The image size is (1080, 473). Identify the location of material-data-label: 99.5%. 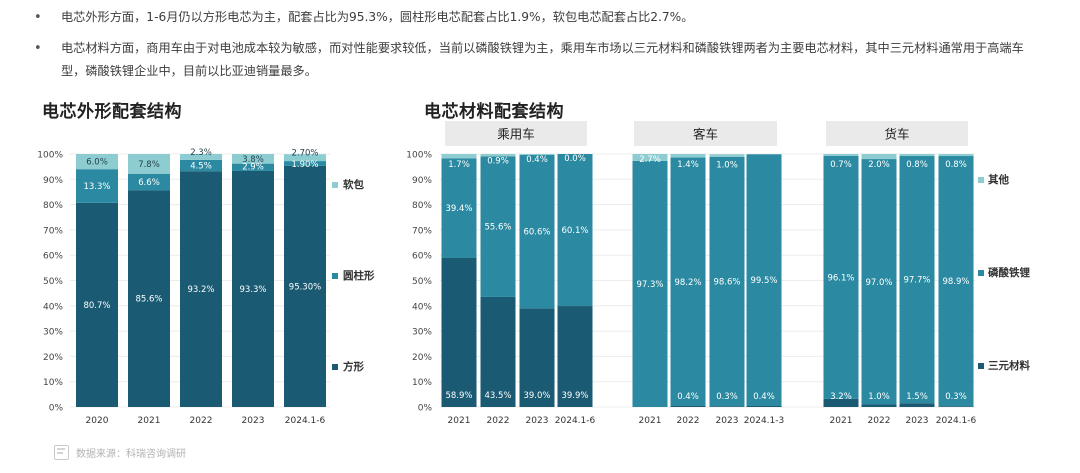
(763, 281).